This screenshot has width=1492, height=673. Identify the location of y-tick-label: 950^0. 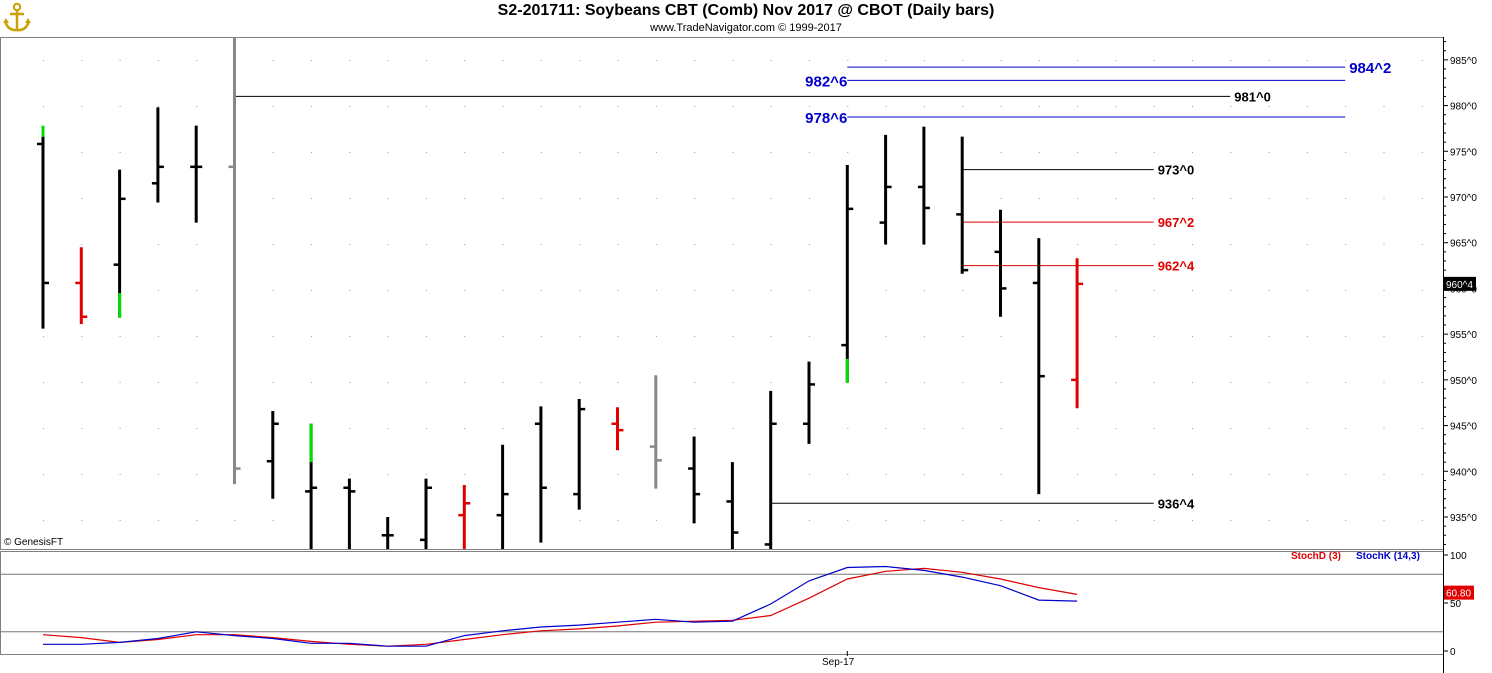
(1463, 381).